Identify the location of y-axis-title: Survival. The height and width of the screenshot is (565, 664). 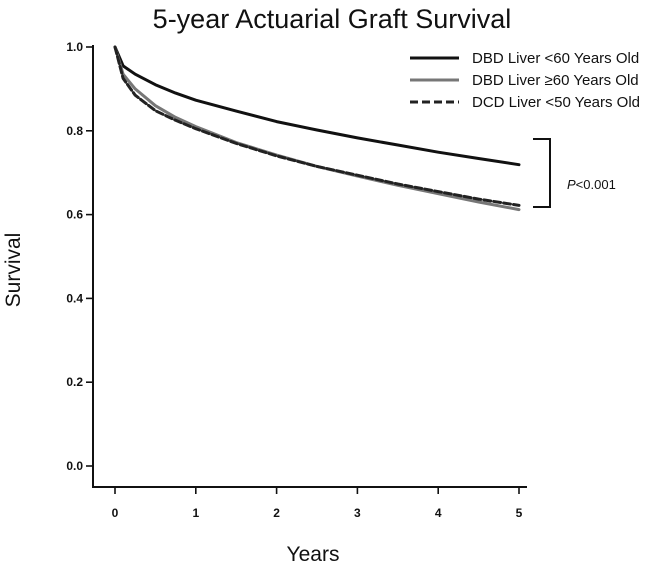
(13, 270).